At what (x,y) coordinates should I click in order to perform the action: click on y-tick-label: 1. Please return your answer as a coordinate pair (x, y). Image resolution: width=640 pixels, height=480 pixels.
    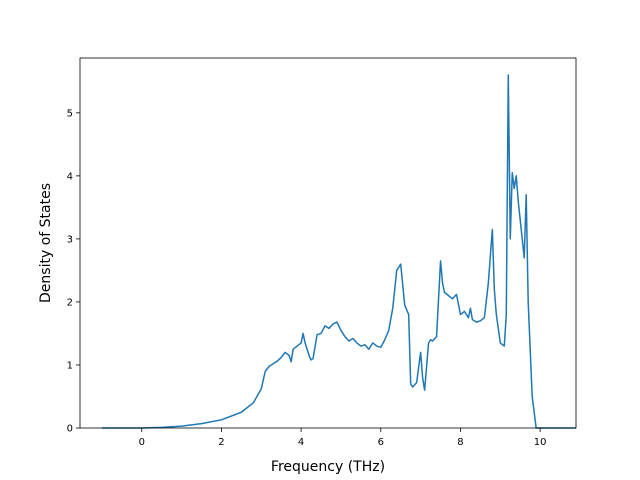
    Looking at the image, I should click on (70, 365).